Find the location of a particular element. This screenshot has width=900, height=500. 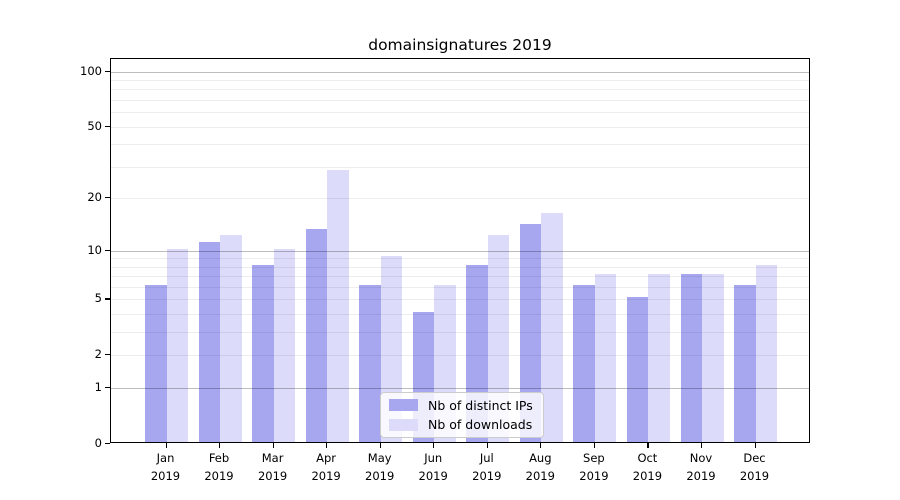

x-tick-mark-nov is located at coordinates (702, 445).